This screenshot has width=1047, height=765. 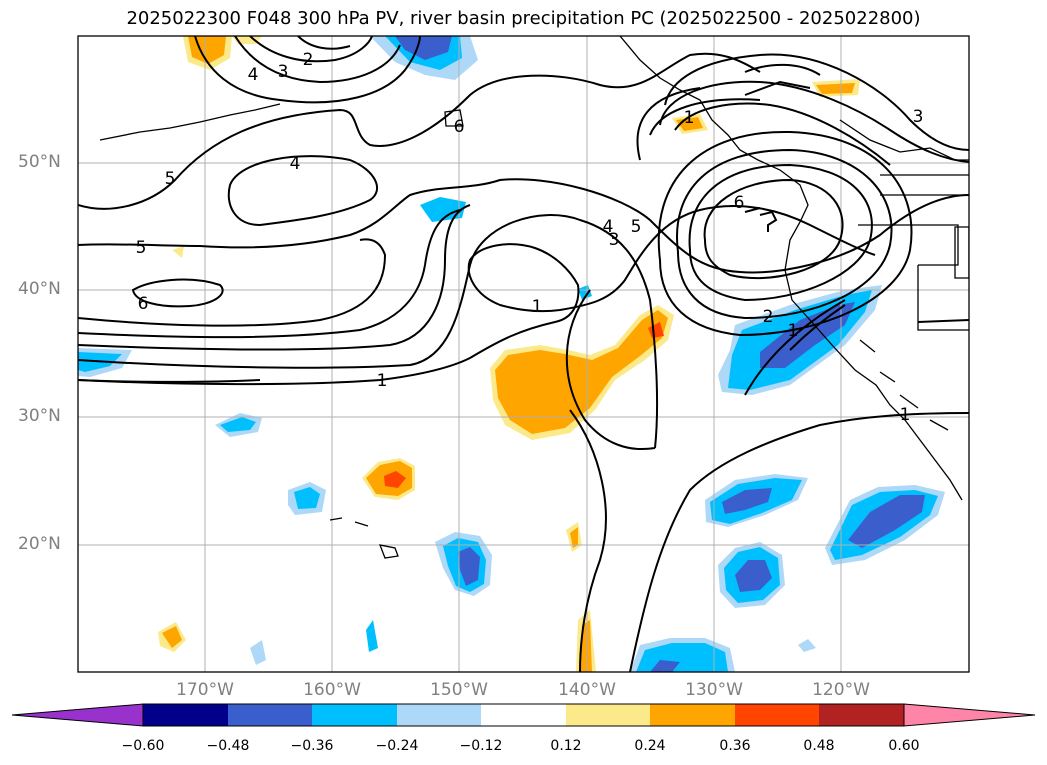 I want to click on lon-label-150w: 150°W, so click(x=459, y=690).